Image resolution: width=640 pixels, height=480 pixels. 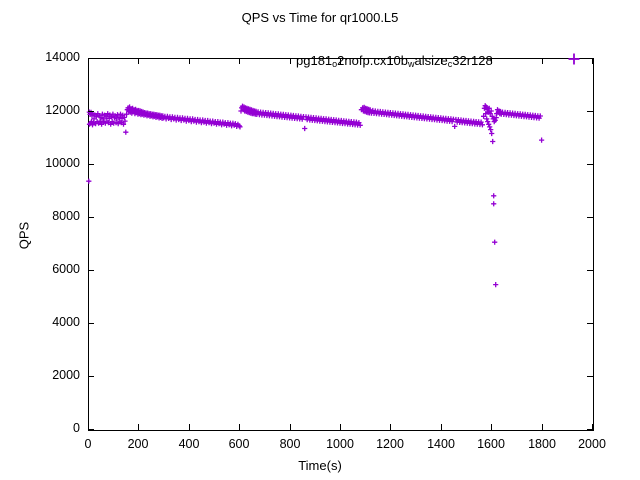 What do you see at coordinates (542, 444) in the screenshot?
I see `x-tick-label: 1800` at bounding box center [542, 444].